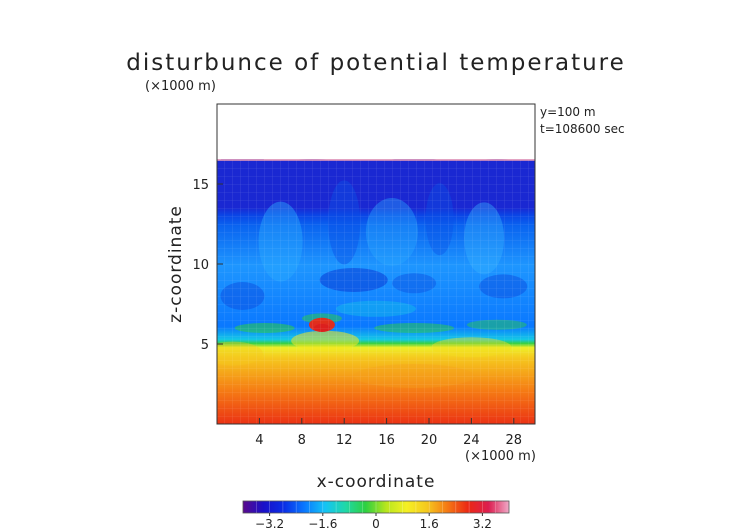 This screenshot has width=752, height=532. I want to click on colorbar: −3.2 −1.6 0 1.6 3.2, so click(376, 515).